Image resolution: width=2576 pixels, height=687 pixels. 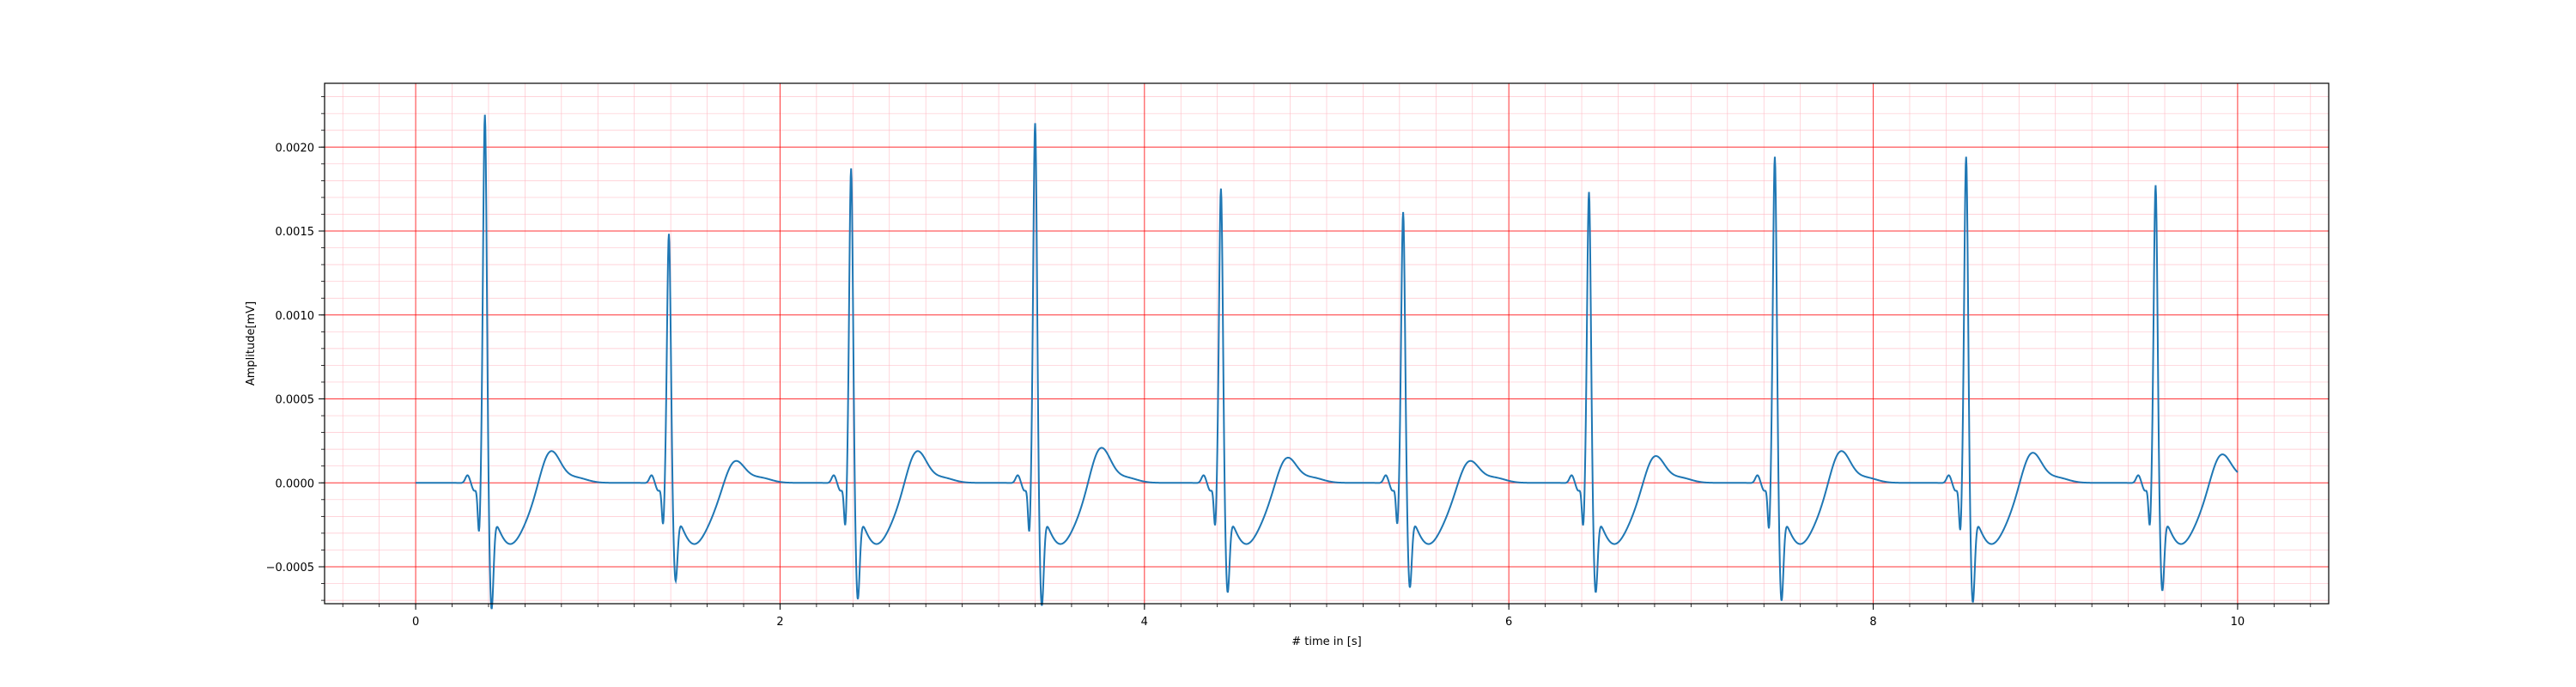 I want to click on x-axis-label: # time in [s], so click(x=1326, y=641).